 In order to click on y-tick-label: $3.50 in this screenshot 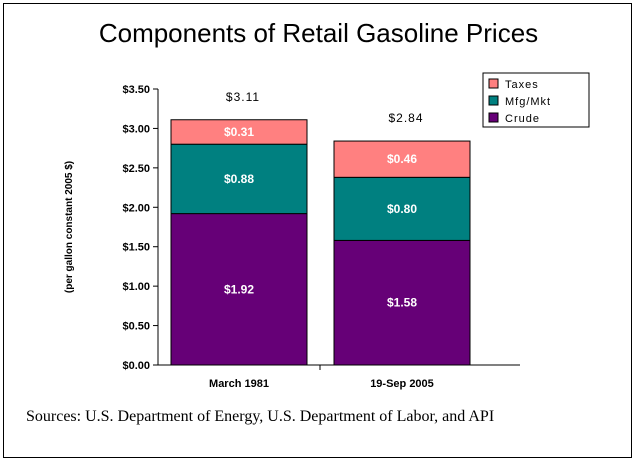, I will do `click(136, 90)`.